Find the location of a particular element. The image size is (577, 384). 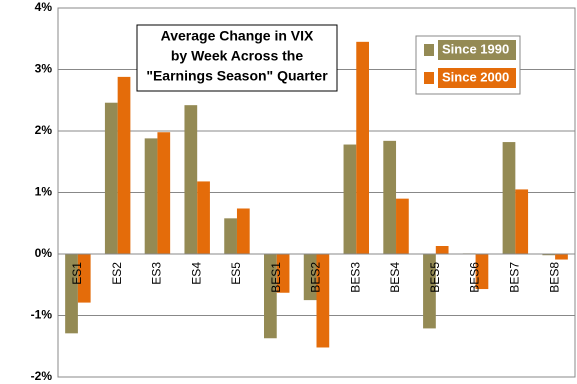

x-tick-label: BES2 is located at coordinates (316, 277).